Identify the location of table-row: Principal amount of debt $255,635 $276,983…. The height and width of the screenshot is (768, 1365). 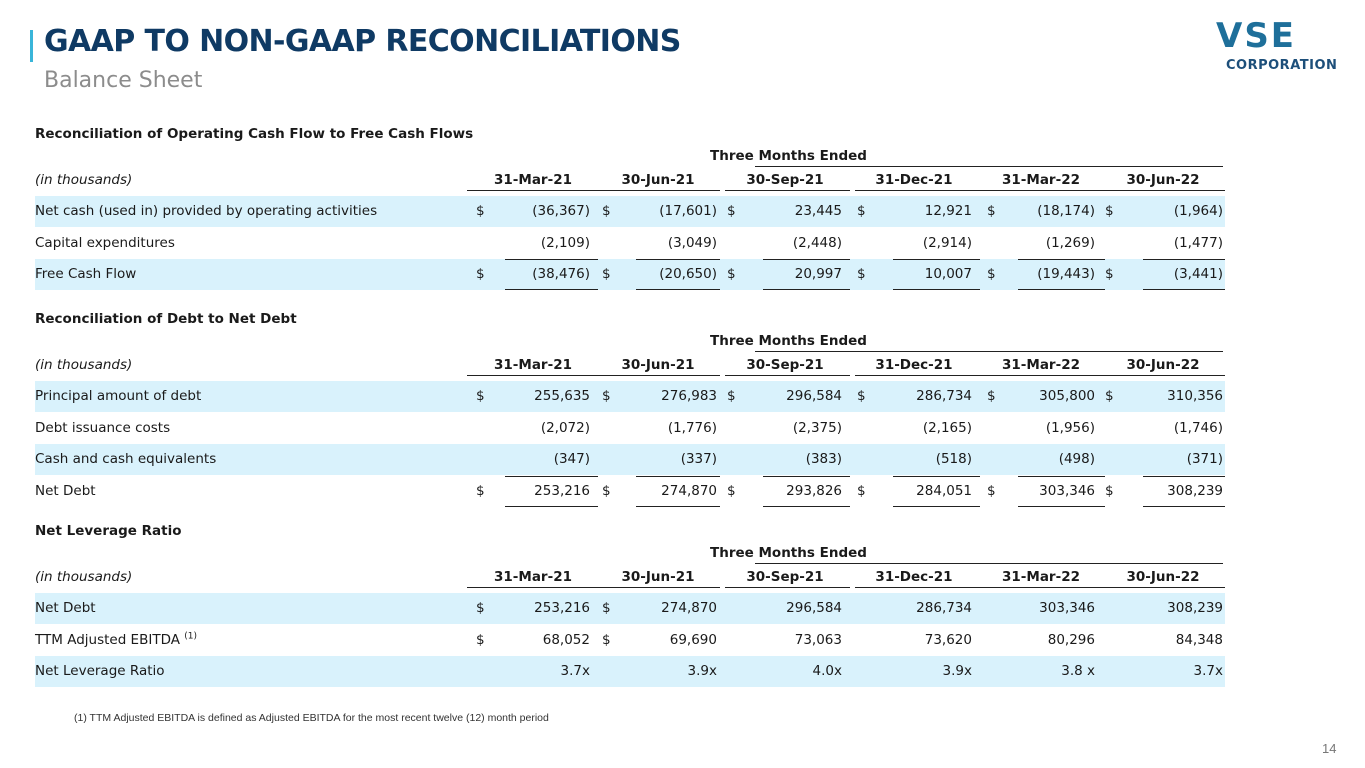
(630, 396).